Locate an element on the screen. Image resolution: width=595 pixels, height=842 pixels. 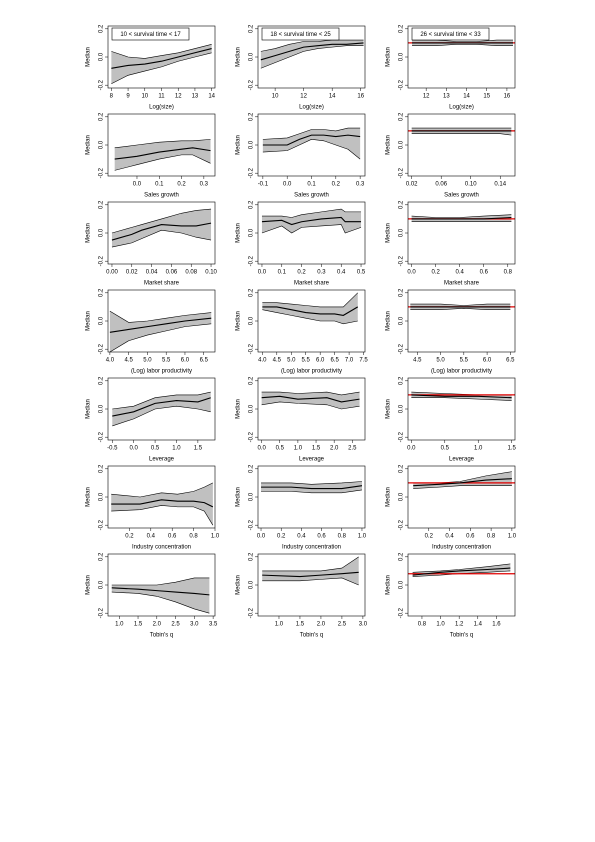
plot-box is located at coordinates (461, 409).